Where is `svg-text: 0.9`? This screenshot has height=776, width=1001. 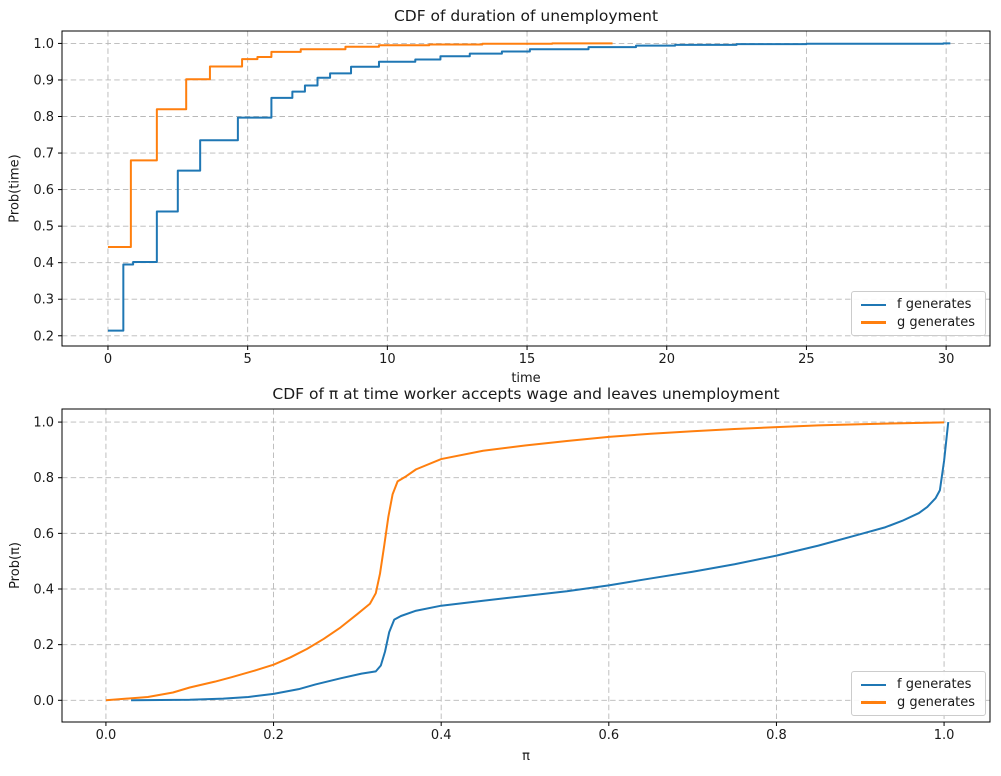 svg-text: 0.9 is located at coordinates (43, 80).